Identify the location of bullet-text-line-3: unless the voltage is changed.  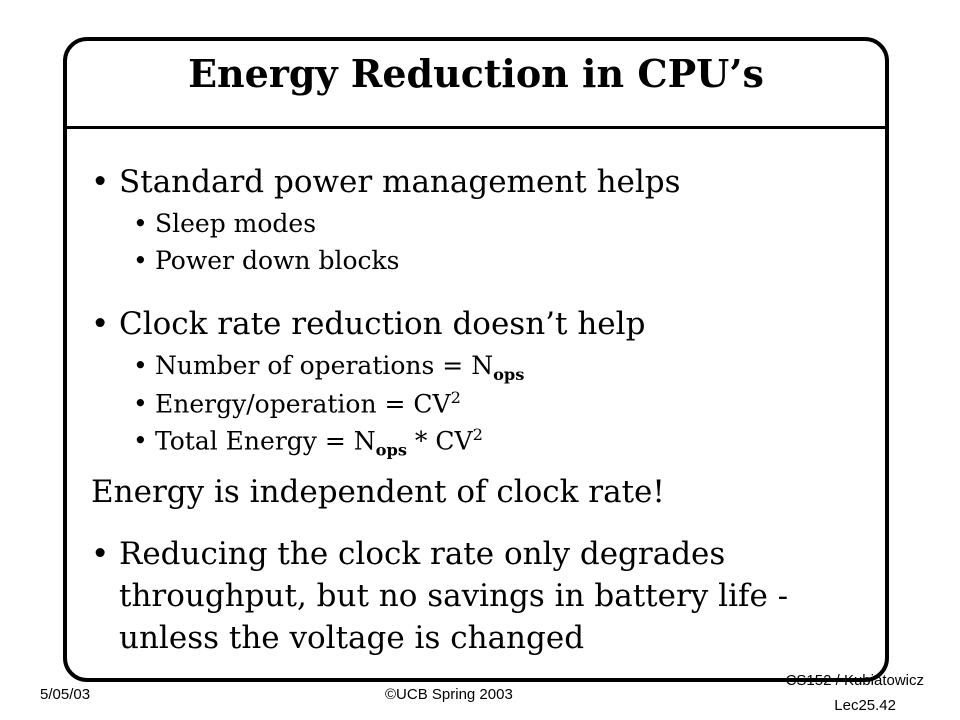
(352, 638).